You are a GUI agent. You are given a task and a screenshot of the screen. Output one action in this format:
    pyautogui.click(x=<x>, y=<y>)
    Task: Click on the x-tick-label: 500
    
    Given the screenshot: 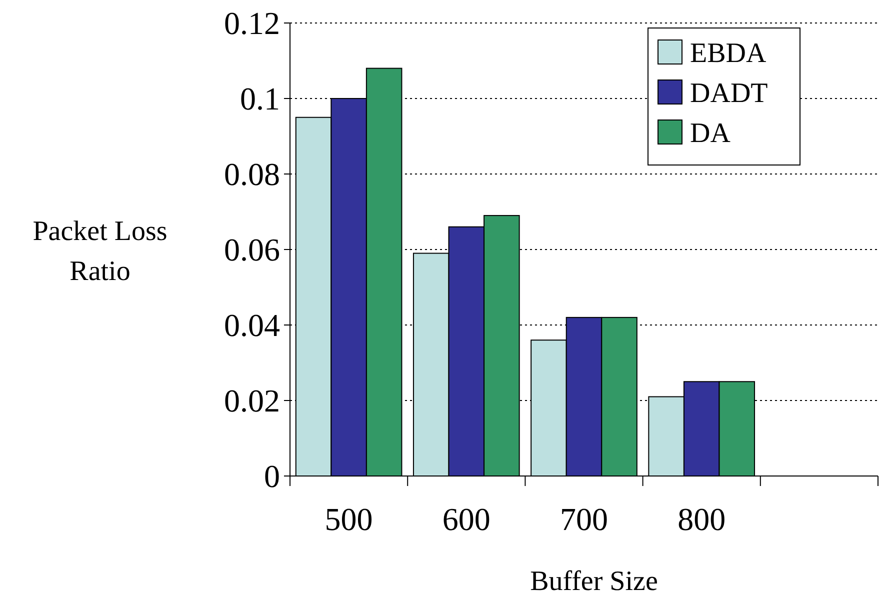 What is the action you would take?
    pyautogui.click(x=348, y=519)
    